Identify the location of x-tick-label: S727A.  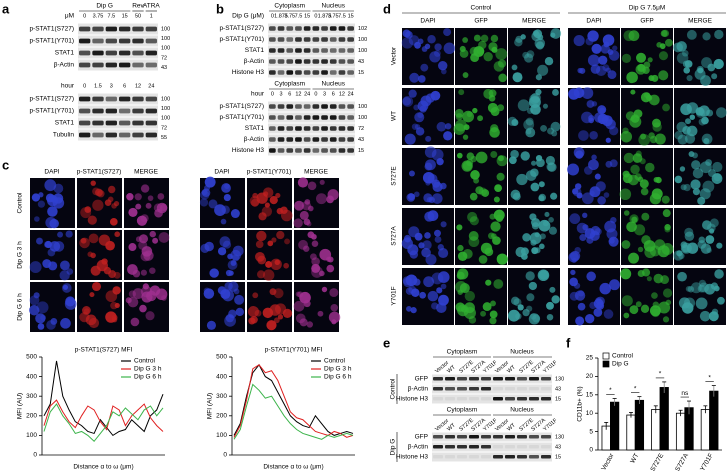
(682, 462).